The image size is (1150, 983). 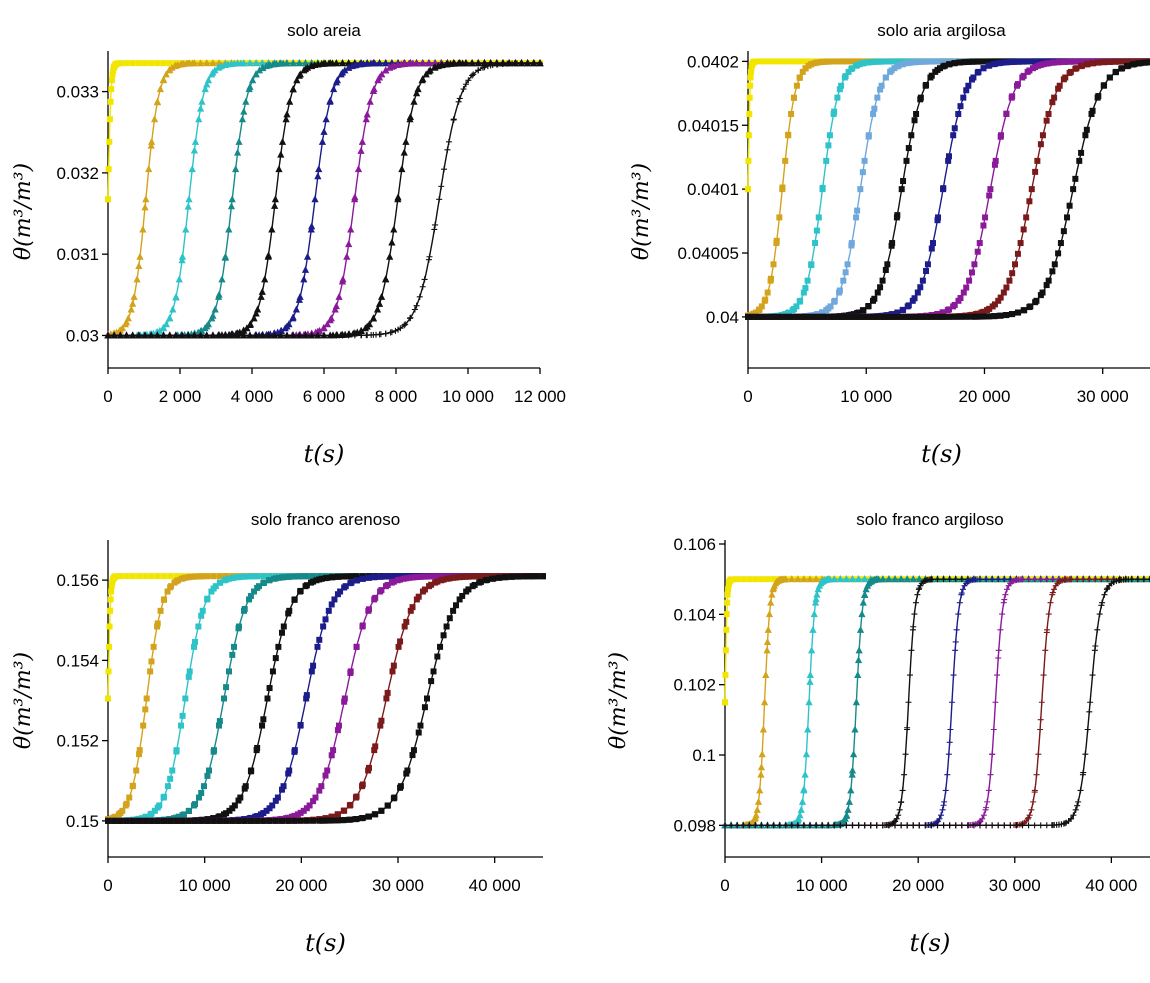 I want to click on series-group, so click(x=325, y=698).